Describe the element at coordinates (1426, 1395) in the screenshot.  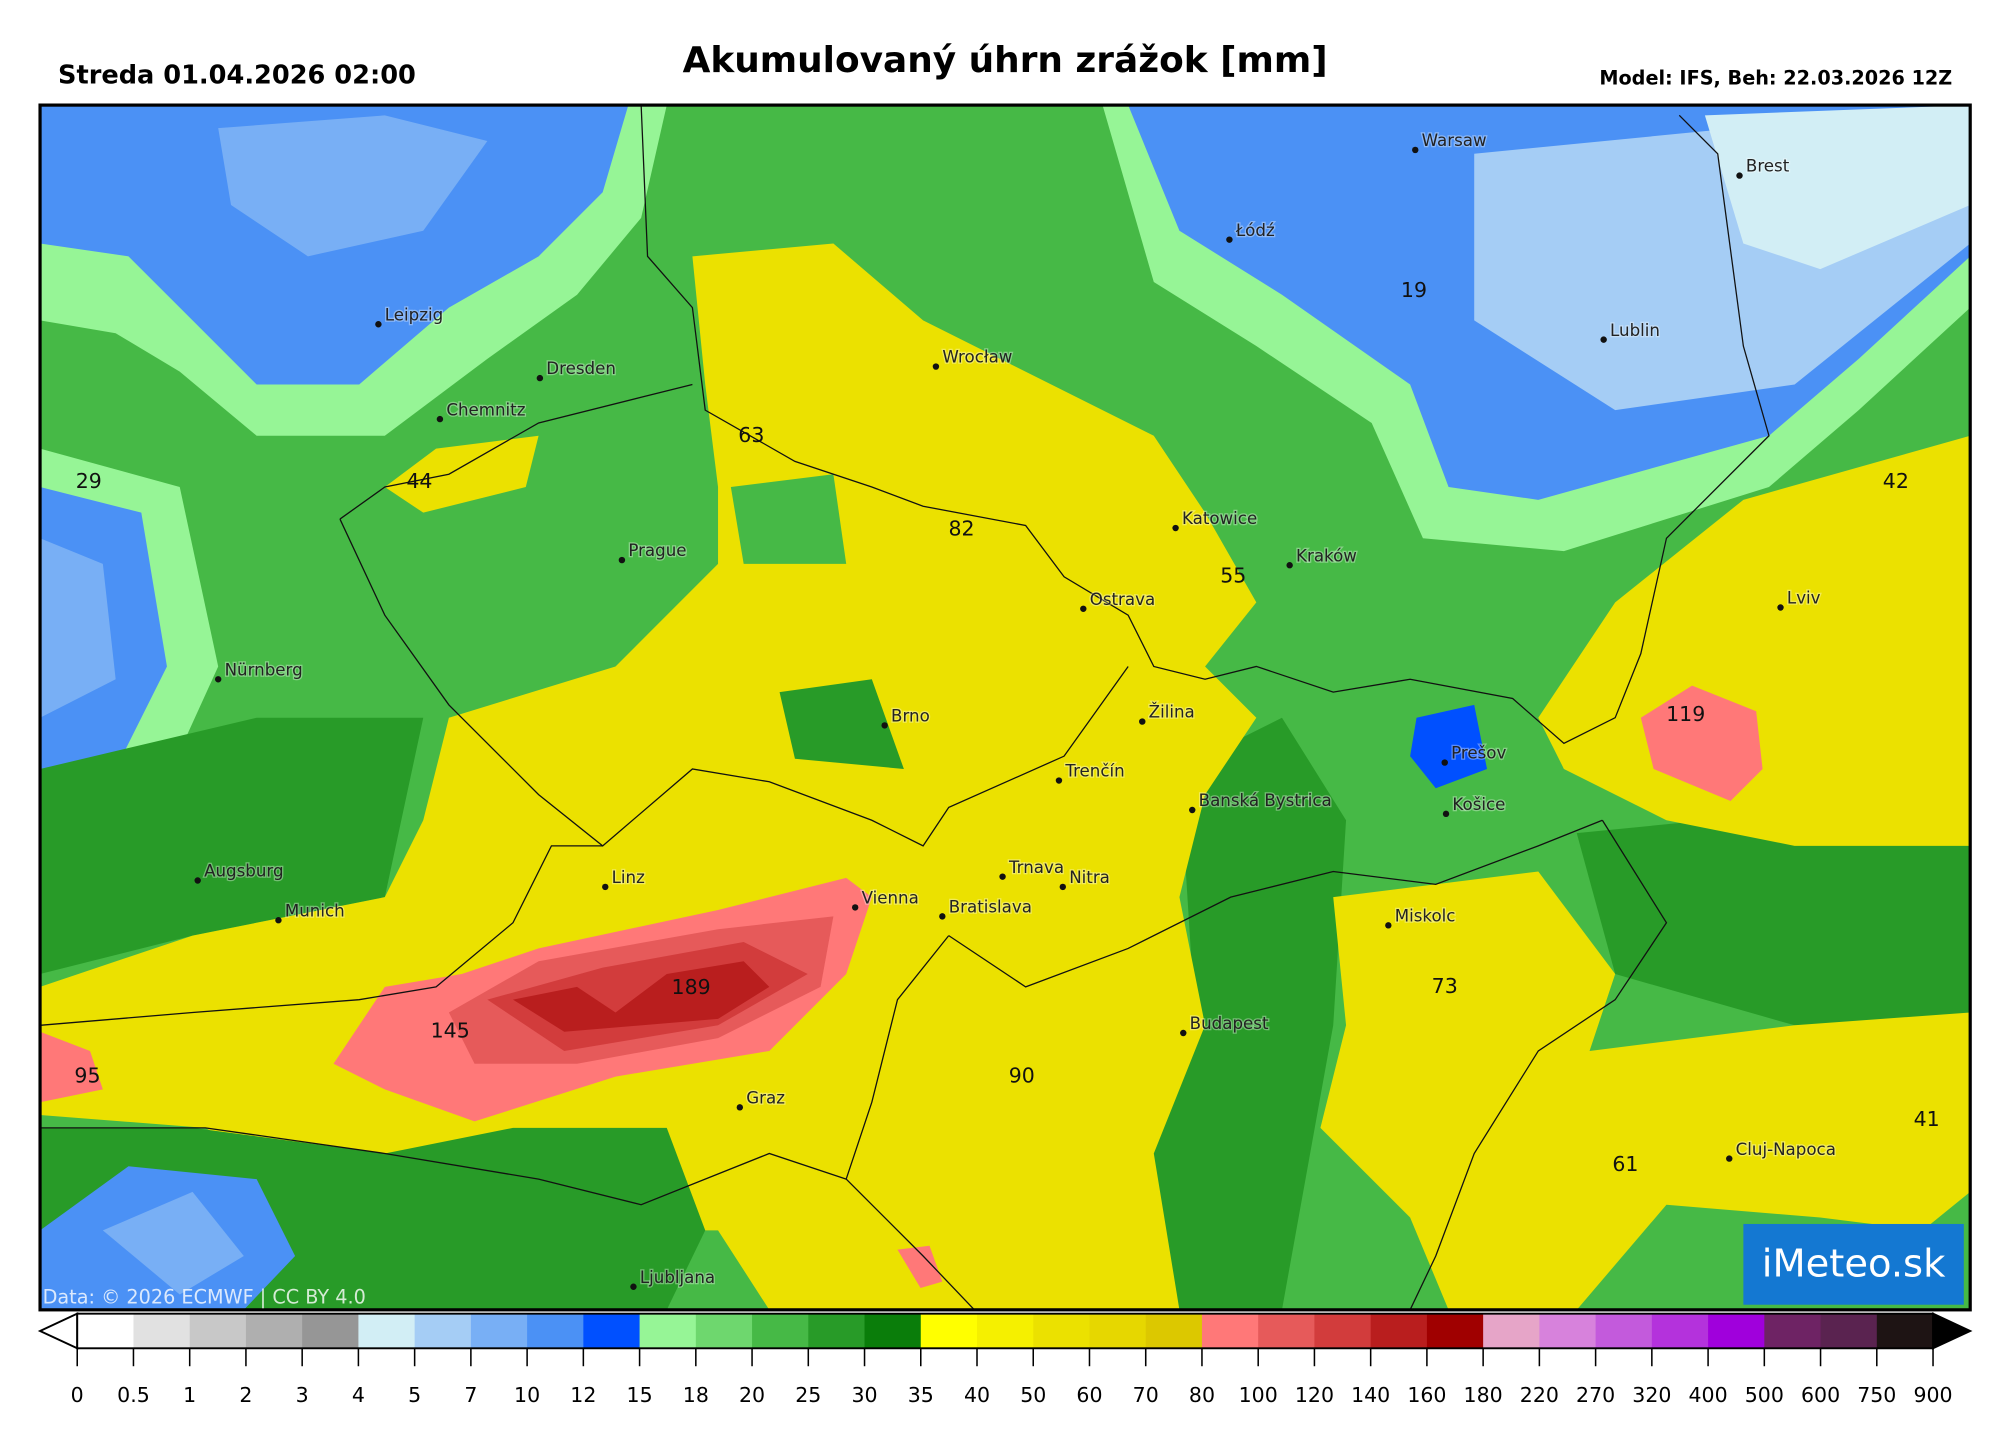
I see `colorbar-tick-label: 160` at that location.